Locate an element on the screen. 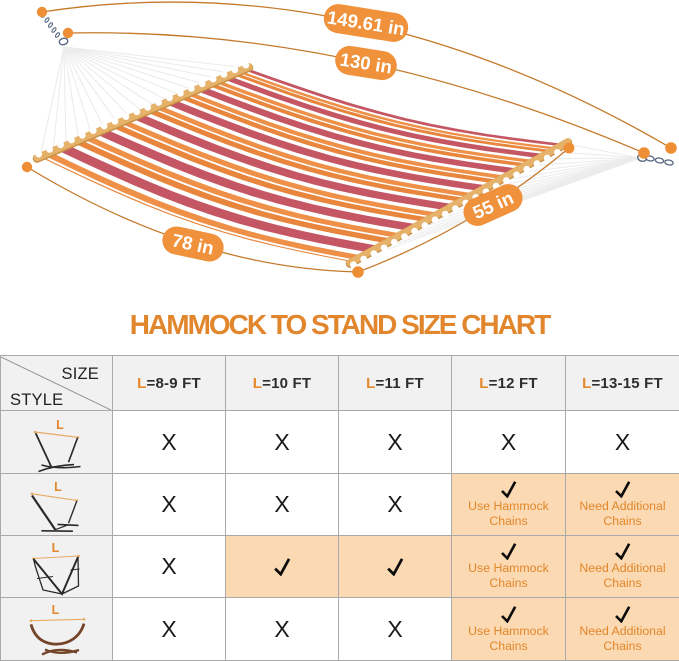 Image resolution: width=679 pixels, height=661 pixels. svg-text: SIZE is located at coordinates (80, 374).